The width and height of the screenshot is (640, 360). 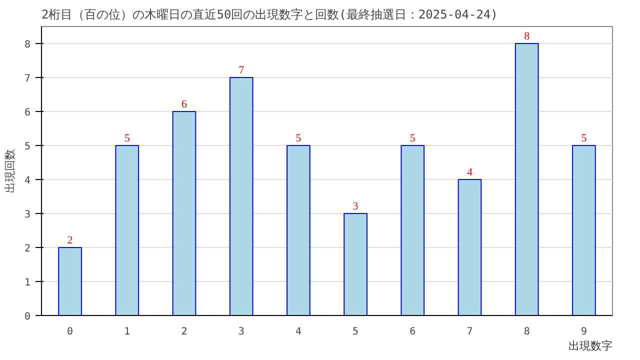 What do you see at coordinates (298, 332) in the screenshot?
I see `x-tick-label: 4` at bounding box center [298, 332].